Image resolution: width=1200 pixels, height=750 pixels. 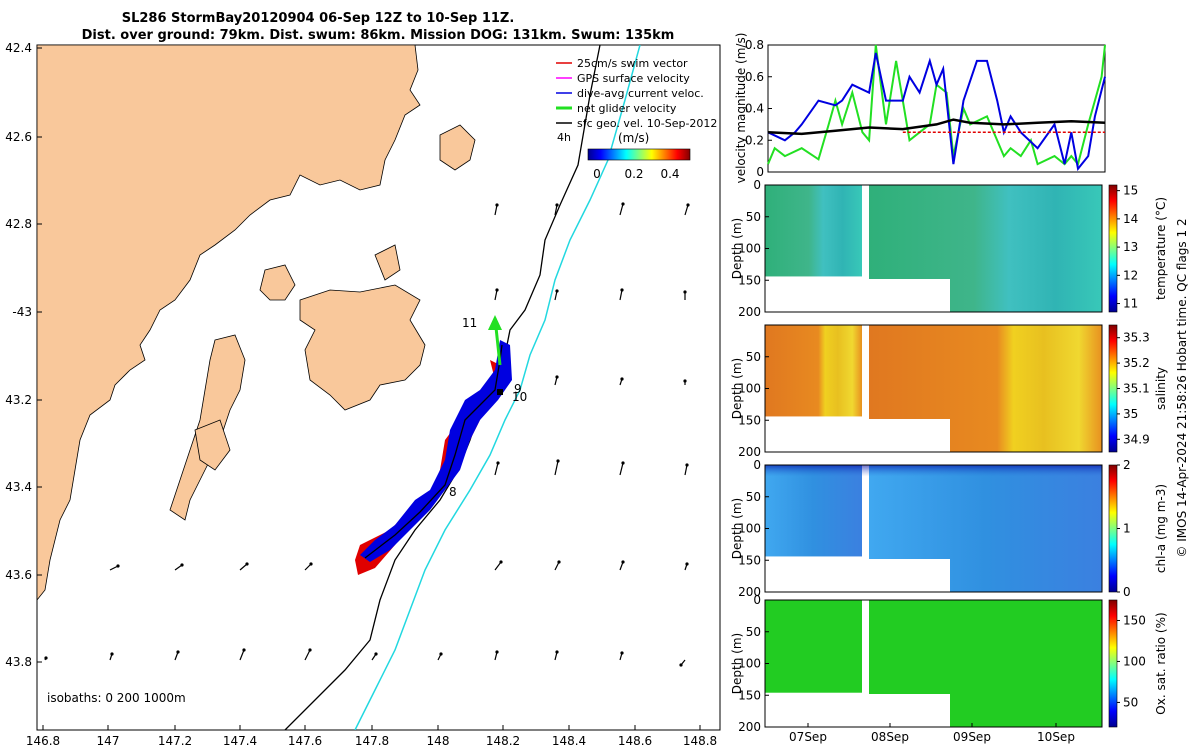 I want to click on day-label-11: 11, so click(x=469, y=323).